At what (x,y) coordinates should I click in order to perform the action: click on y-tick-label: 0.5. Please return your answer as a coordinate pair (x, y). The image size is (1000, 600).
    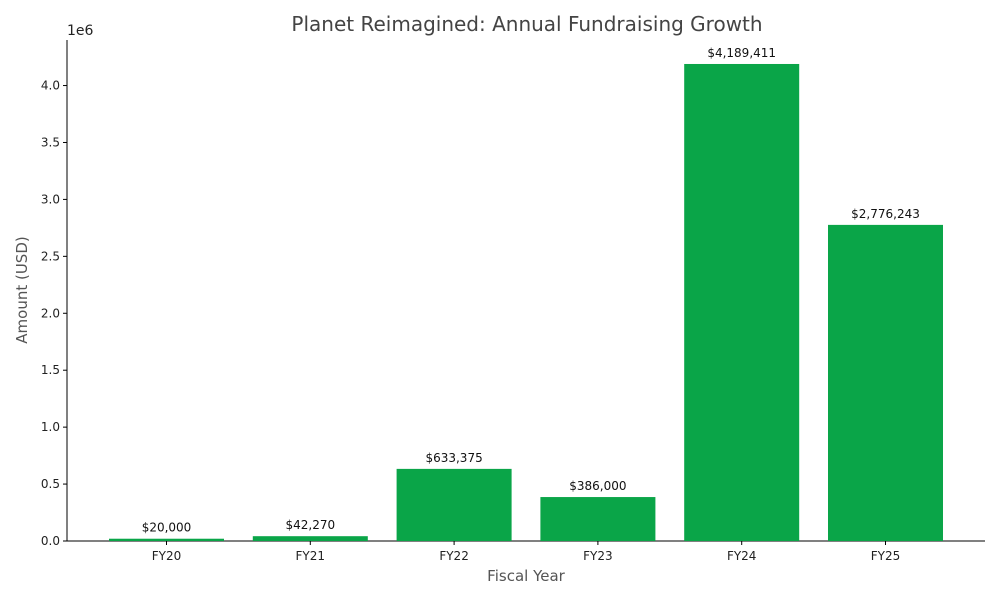
    Looking at the image, I should click on (50, 484).